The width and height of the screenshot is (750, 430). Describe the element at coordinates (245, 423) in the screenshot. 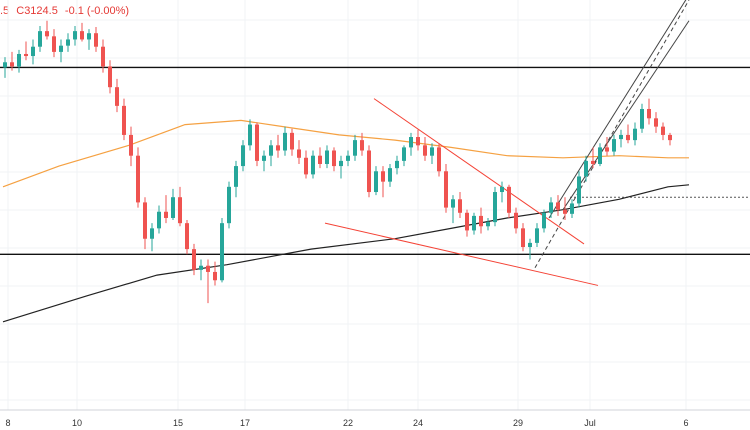

I see `x-tick-label: 17` at that location.